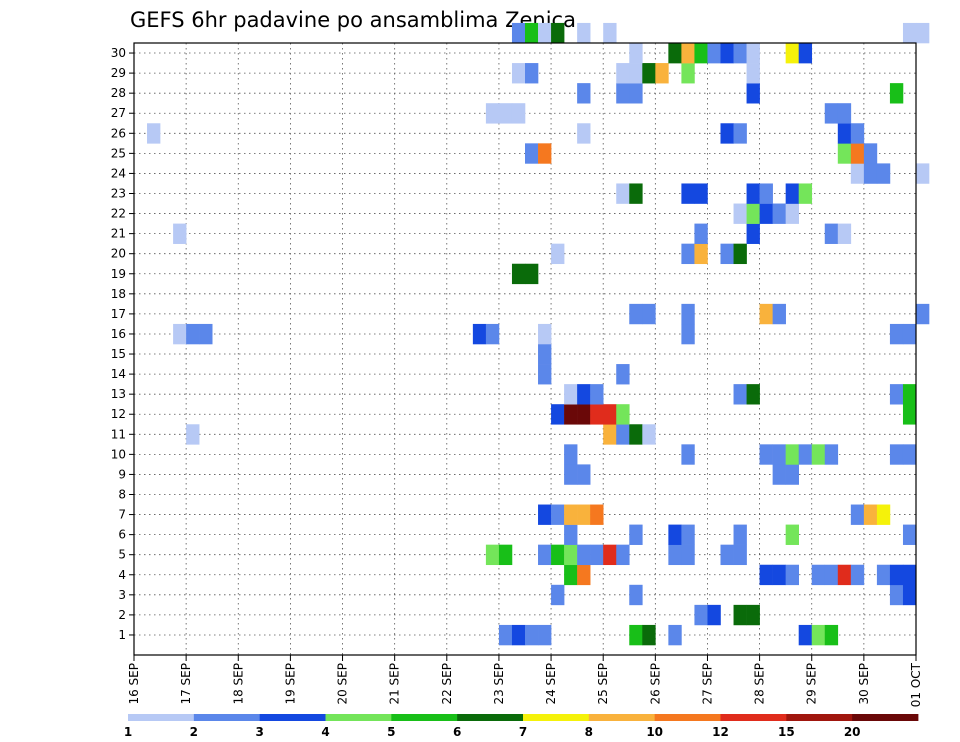  I want to click on chart-title: GEFS 6hr padavine po ansamblima Zenica, so click(353, 20).